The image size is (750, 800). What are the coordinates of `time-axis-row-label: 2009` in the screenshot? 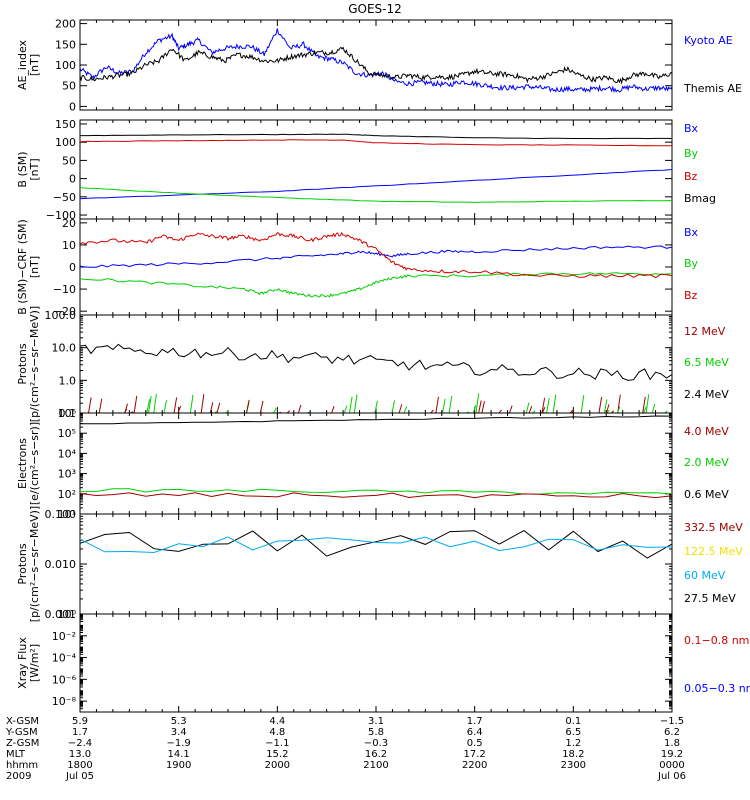 It's located at (18, 776).